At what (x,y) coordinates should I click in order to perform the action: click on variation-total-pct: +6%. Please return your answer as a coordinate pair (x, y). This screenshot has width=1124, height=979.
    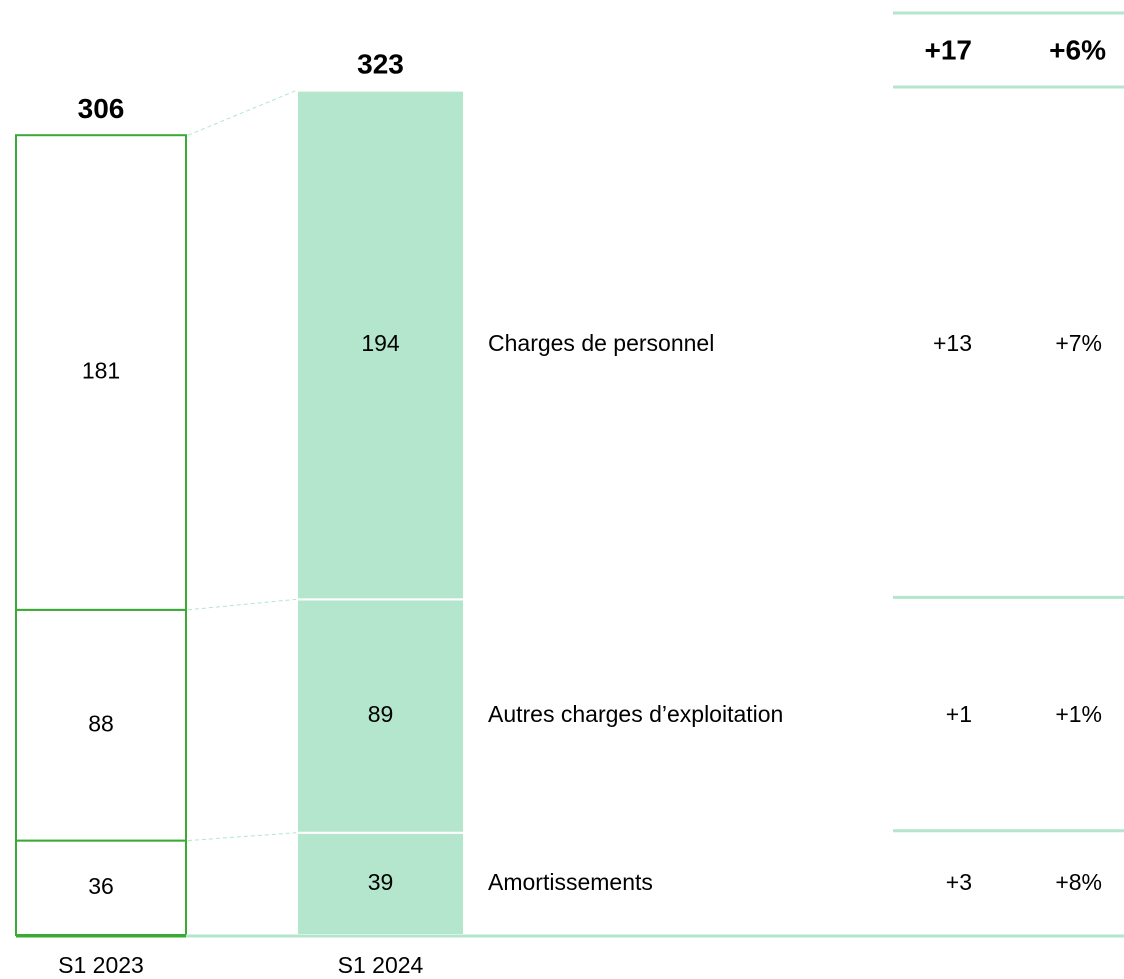
    Looking at the image, I should click on (1077, 49).